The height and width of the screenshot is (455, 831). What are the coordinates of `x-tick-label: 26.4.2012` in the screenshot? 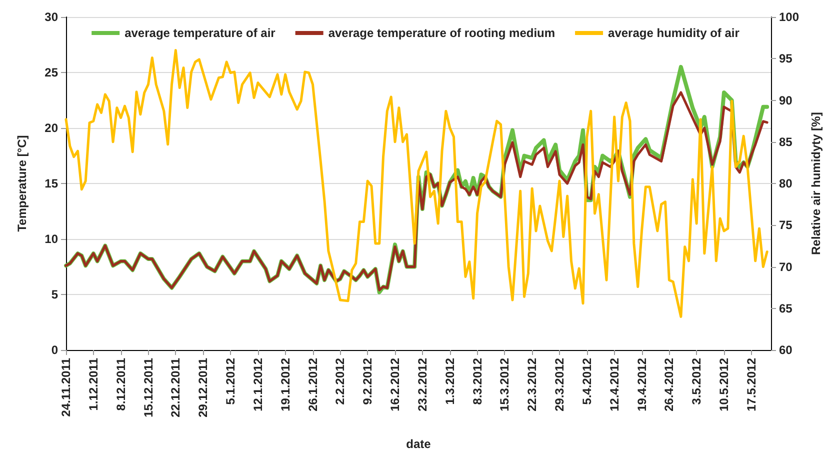 It's located at (669, 385).